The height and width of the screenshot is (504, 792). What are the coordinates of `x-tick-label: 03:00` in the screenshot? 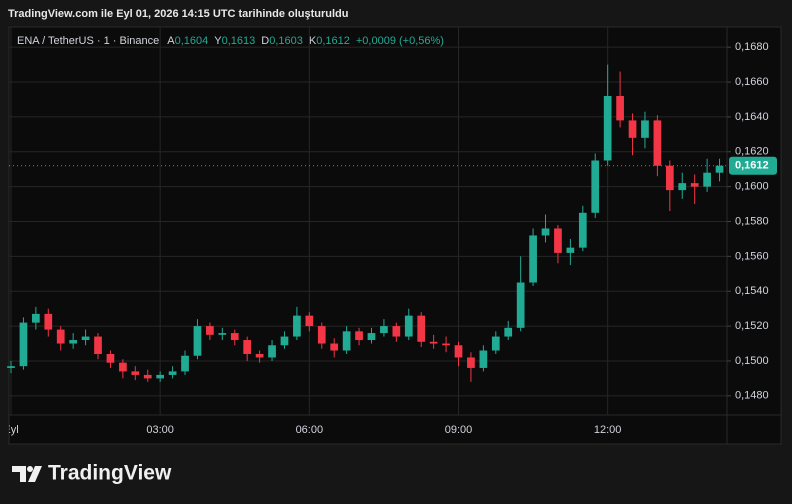 It's located at (160, 430).